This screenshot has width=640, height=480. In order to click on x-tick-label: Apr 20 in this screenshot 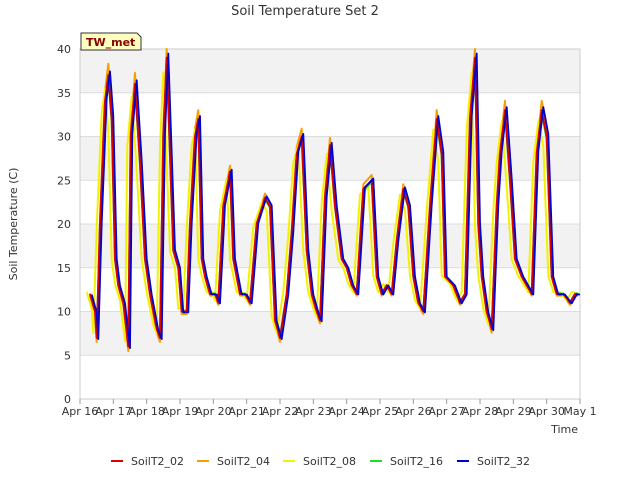, I will do `click(213, 411)`.